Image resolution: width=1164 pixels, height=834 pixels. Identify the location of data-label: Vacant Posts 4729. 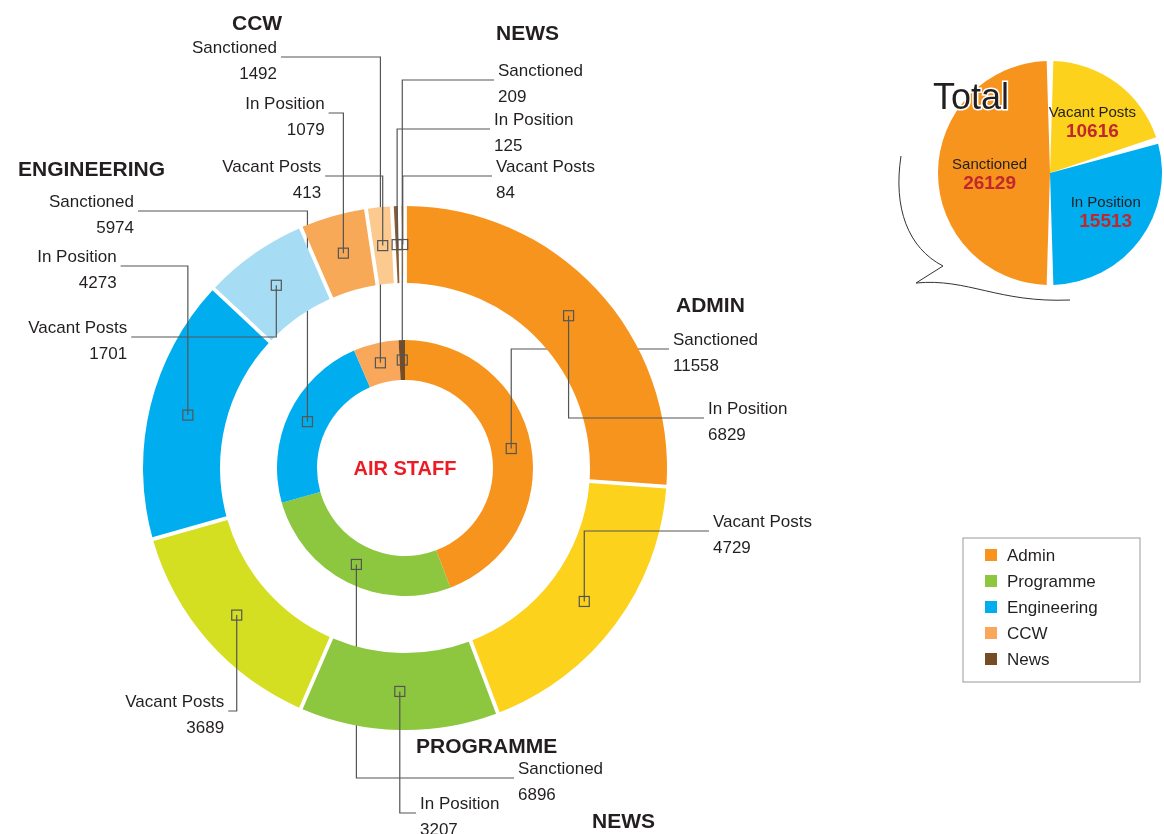
(762, 534).